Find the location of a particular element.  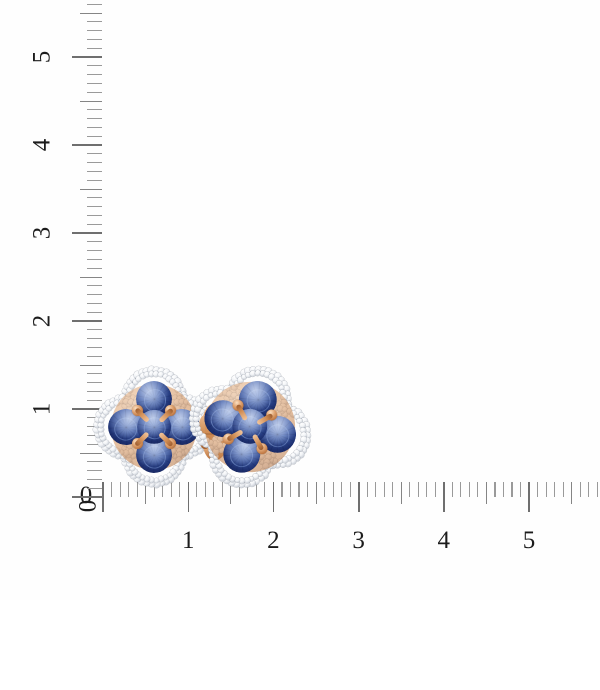

h-ruler-label: 1 is located at coordinates (188, 540).